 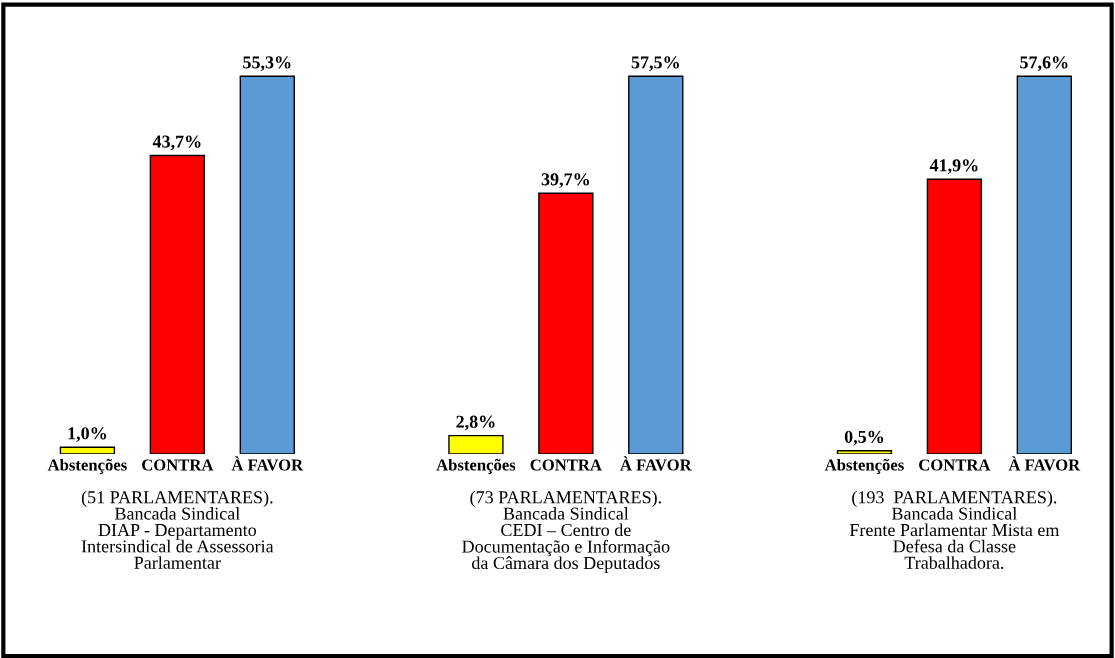 I want to click on data-label: 43,7%, so click(x=176, y=143).